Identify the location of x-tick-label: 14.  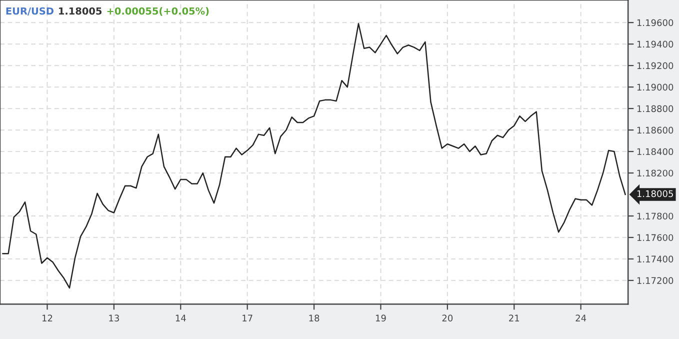
(181, 318).